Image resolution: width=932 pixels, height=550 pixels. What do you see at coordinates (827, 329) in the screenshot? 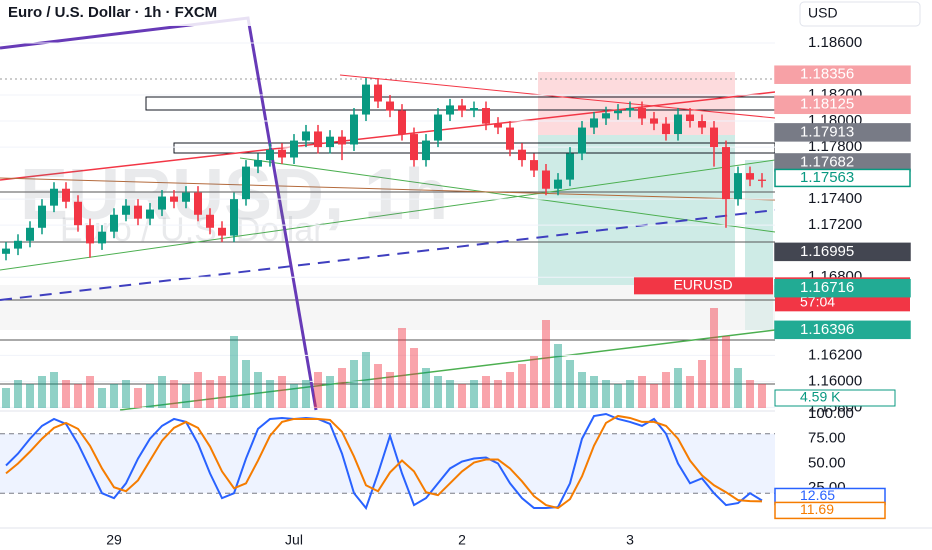
I see `price-tag-label: 1.16396` at bounding box center [827, 329].